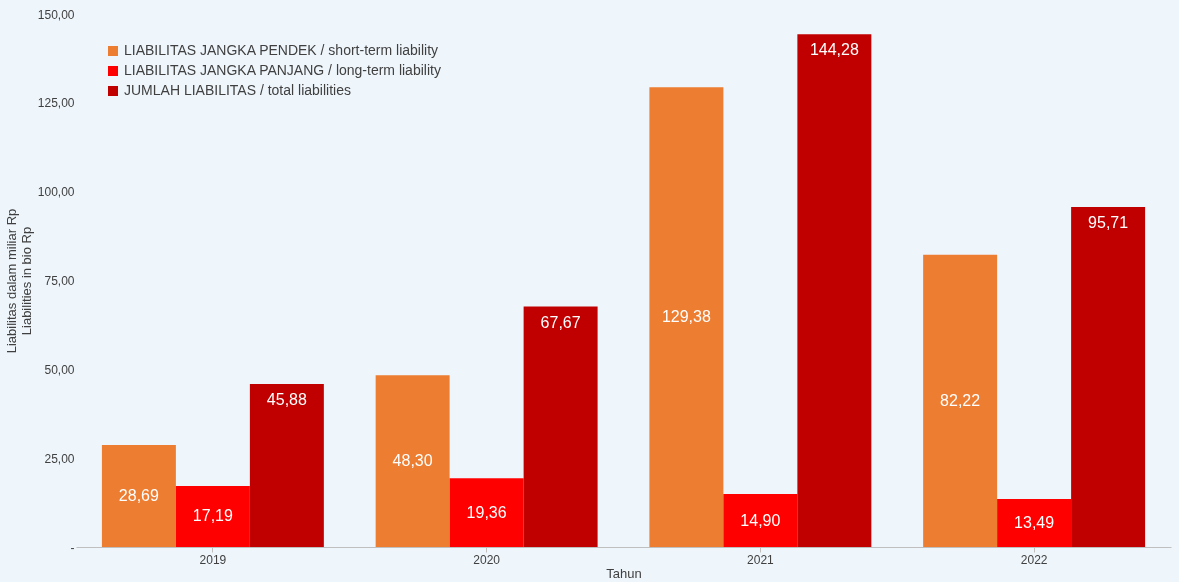 Image resolution: width=1179 pixels, height=582 pixels. I want to click on data-label: 144,28, so click(834, 50).